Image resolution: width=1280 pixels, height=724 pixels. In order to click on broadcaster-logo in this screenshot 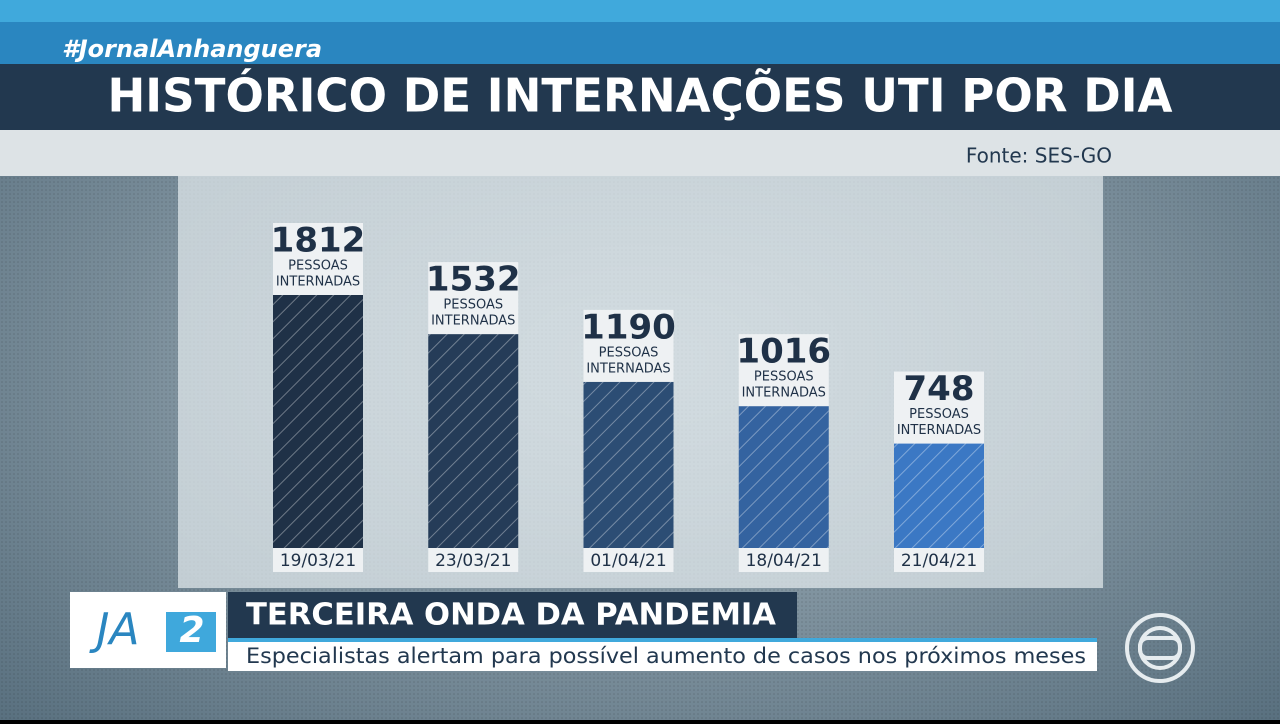, I will do `click(1160, 648)`.